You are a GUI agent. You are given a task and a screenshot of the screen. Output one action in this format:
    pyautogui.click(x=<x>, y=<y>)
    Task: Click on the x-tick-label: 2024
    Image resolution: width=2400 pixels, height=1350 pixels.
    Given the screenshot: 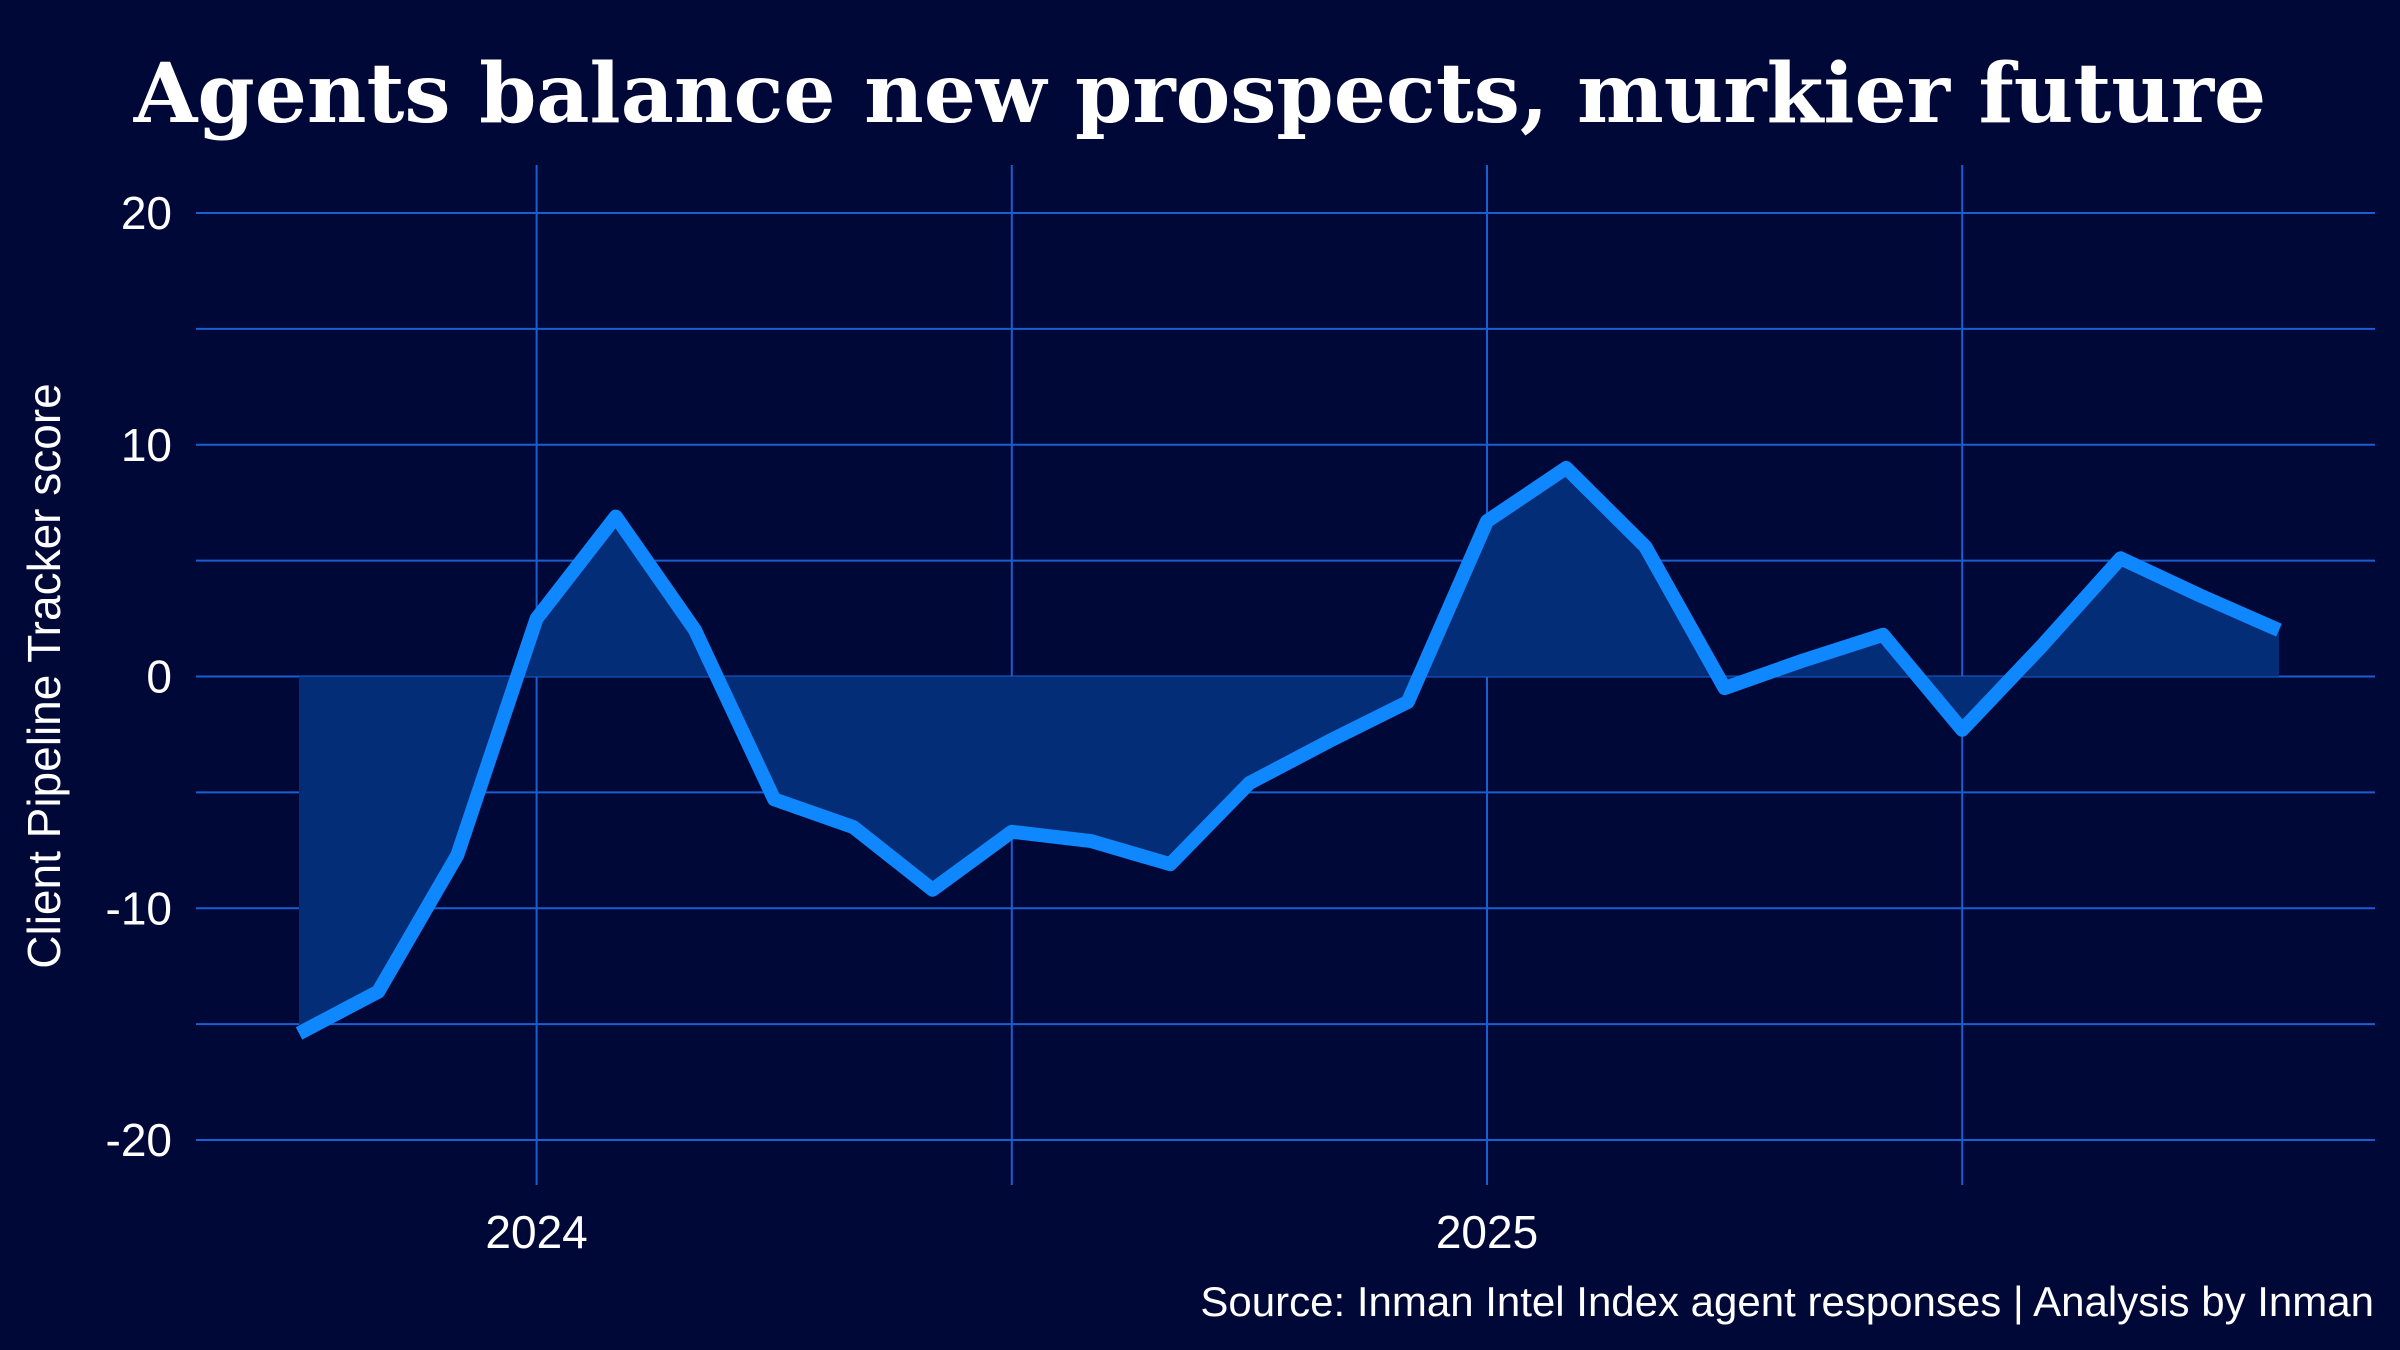 What is the action you would take?
    pyautogui.click(x=536, y=1232)
    